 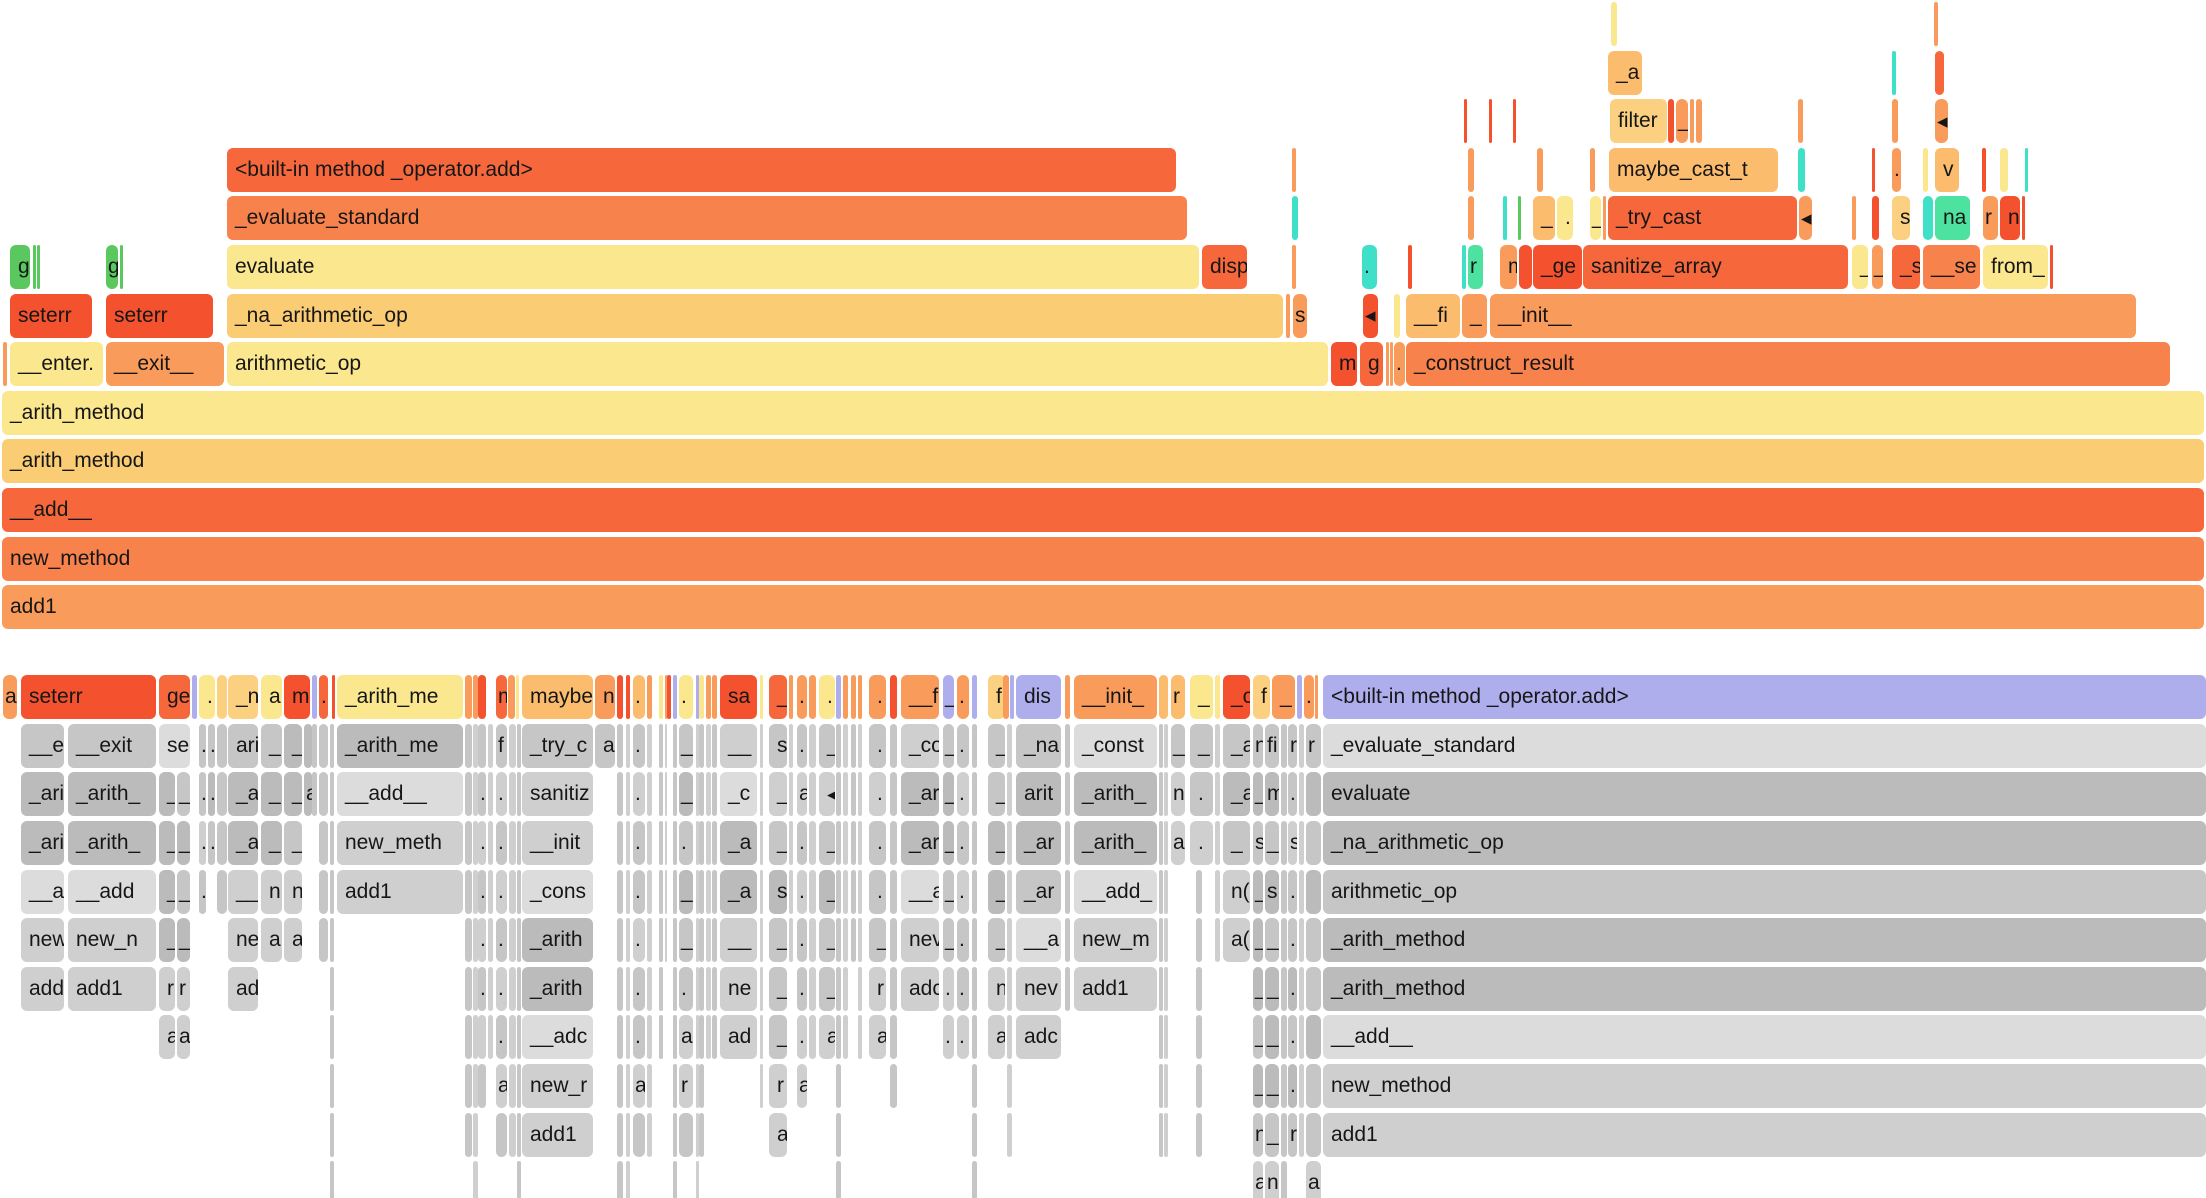 I want to click on caller-frame-bar: s, so click(x=1292, y=842).